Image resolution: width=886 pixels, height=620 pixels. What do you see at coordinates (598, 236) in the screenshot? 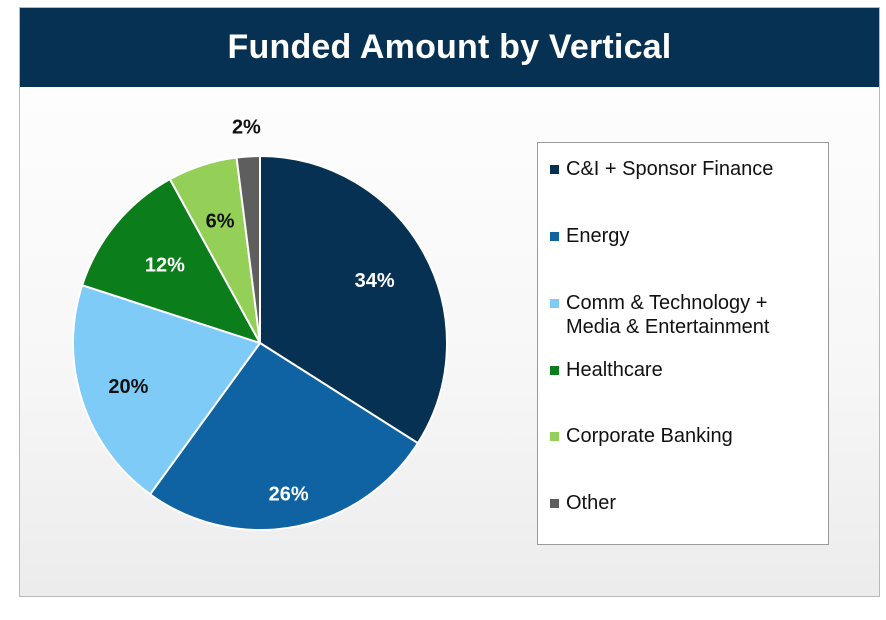
I see `legend-label: Energy` at bounding box center [598, 236].